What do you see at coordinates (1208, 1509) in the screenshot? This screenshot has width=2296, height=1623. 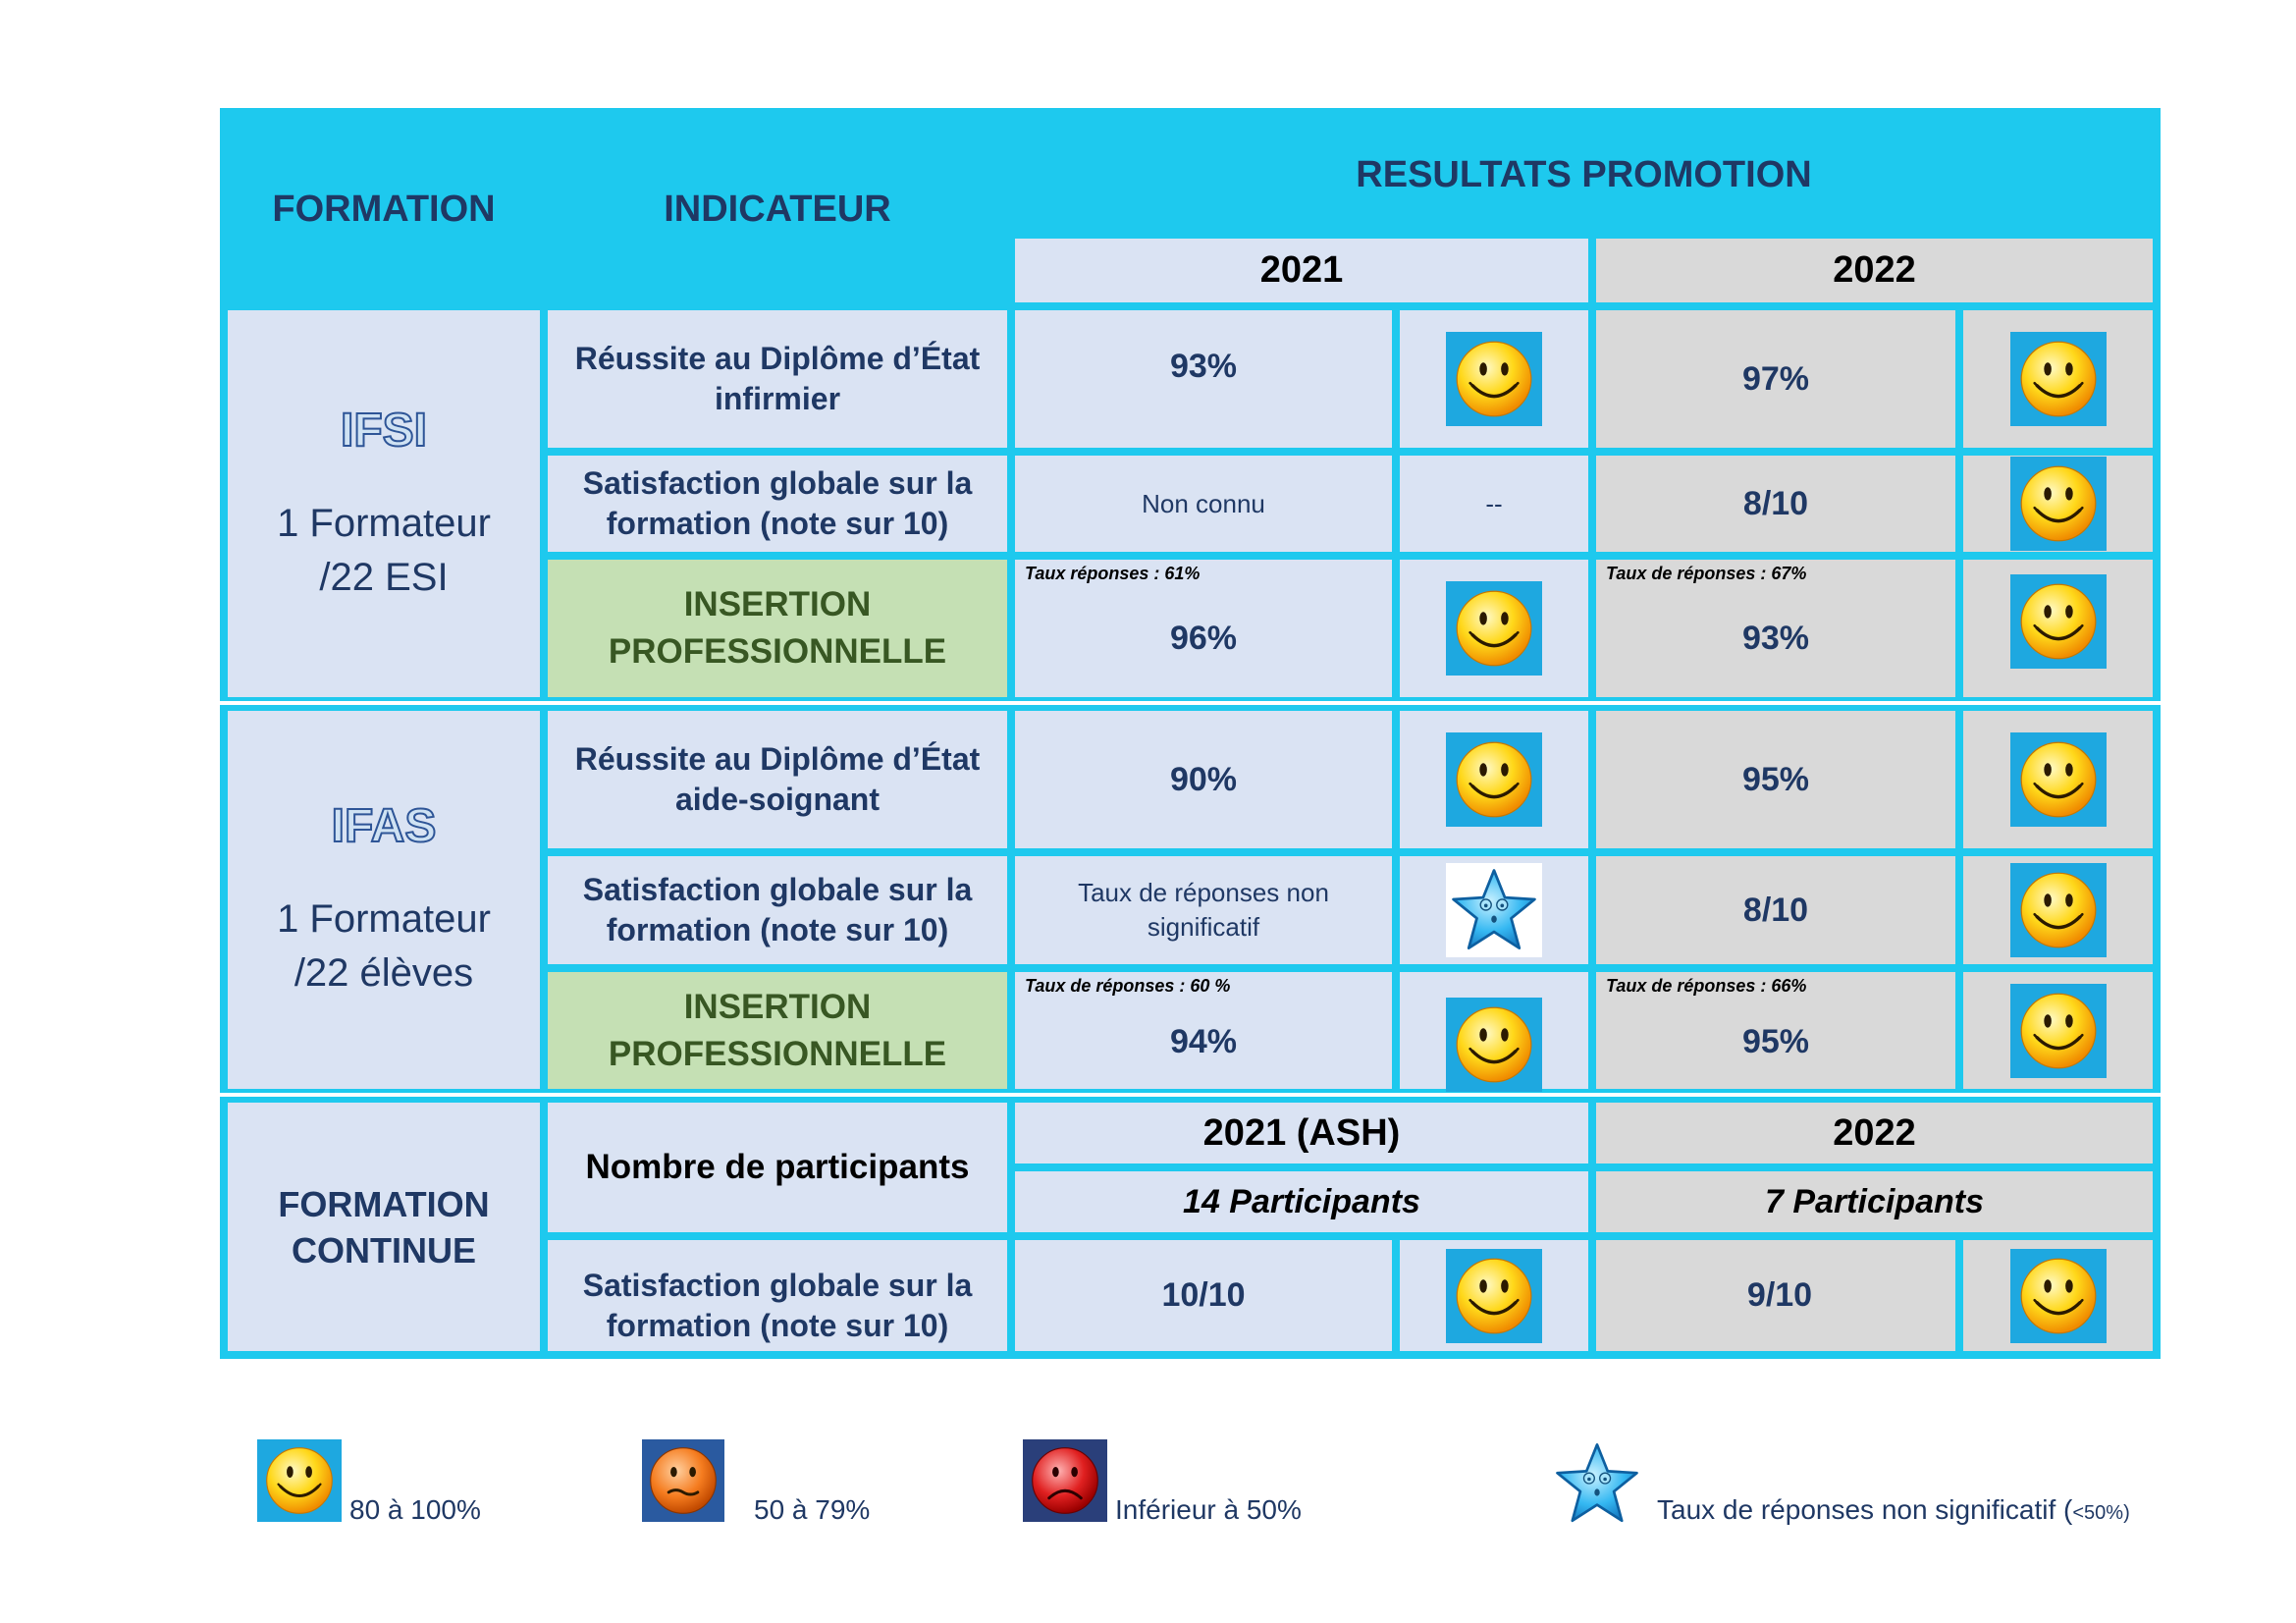 I see `legend-label: Inférieur à 50%` at bounding box center [1208, 1509].